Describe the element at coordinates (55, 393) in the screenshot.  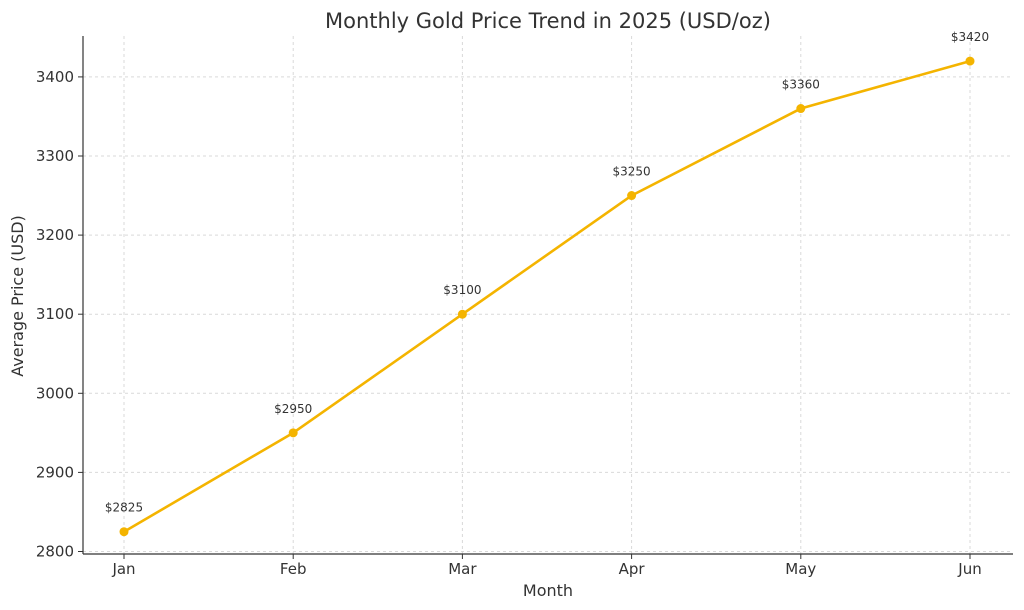
I see `y-tick-label: 3000` at that location.